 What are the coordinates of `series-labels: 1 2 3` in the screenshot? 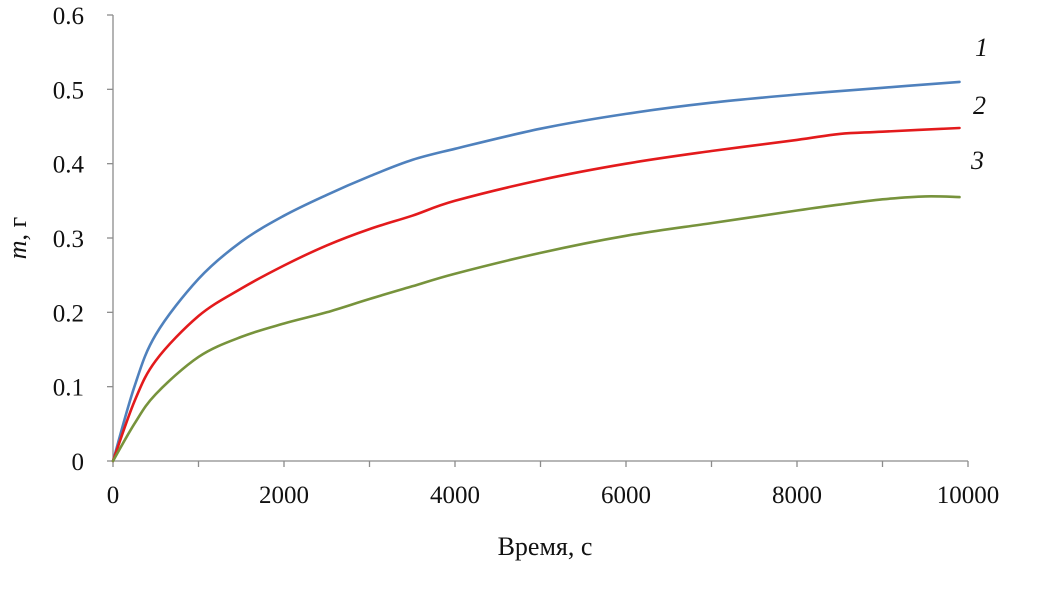 It's located at (979, 104).